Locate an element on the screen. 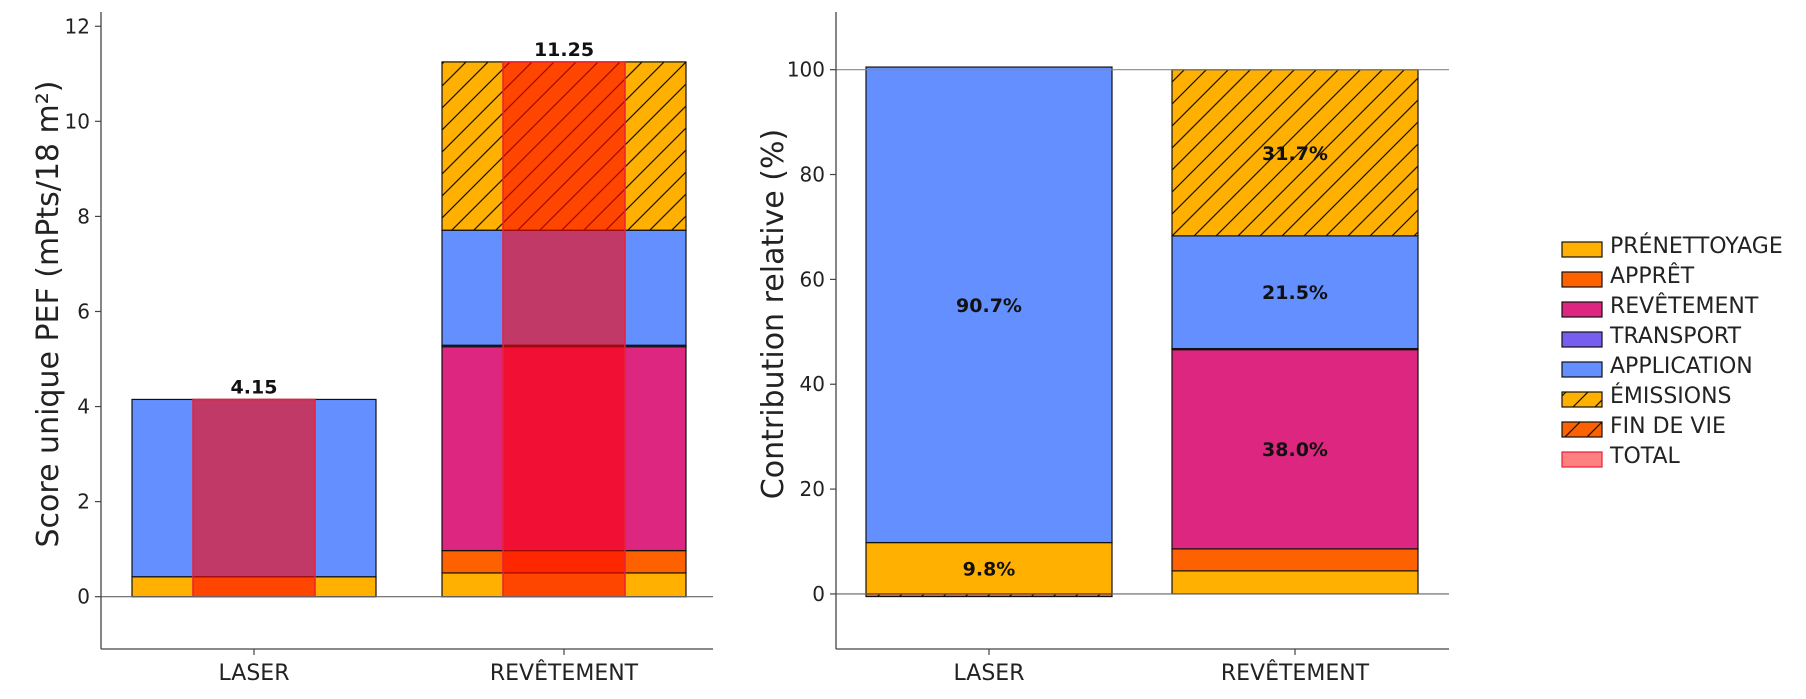  legend-prenettoyage: PRÉNETTOYAGE is located at coordinates (1672, 246).